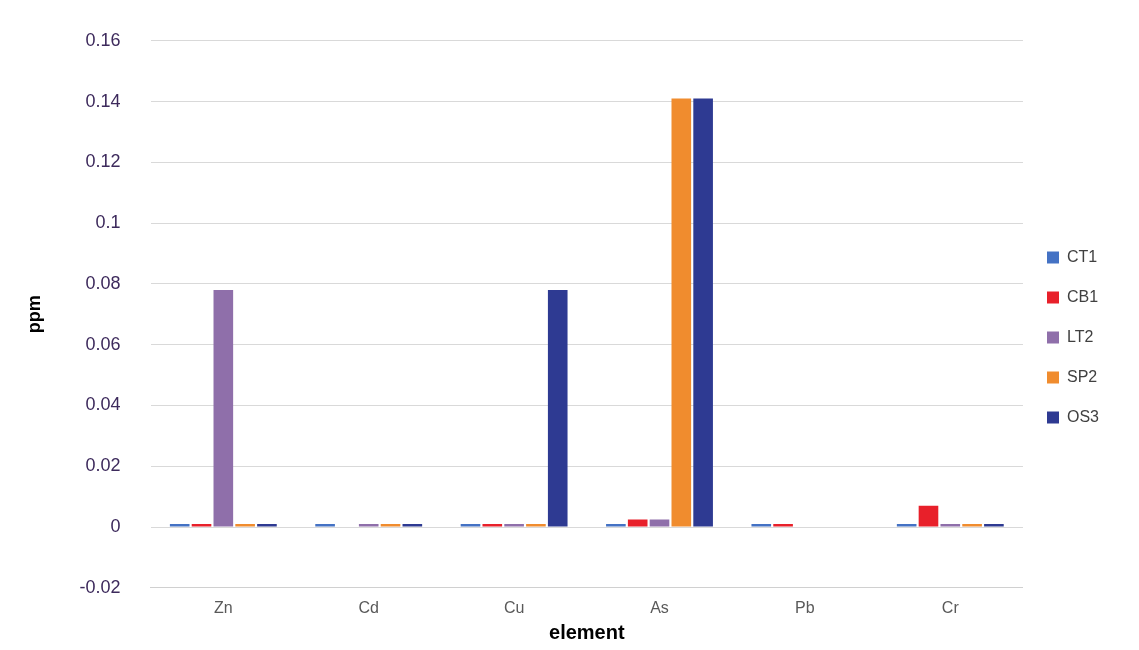 The height and width of the screenshot is (650, 1139). I want to click on legend-label: LT2, so click(1080, 336).